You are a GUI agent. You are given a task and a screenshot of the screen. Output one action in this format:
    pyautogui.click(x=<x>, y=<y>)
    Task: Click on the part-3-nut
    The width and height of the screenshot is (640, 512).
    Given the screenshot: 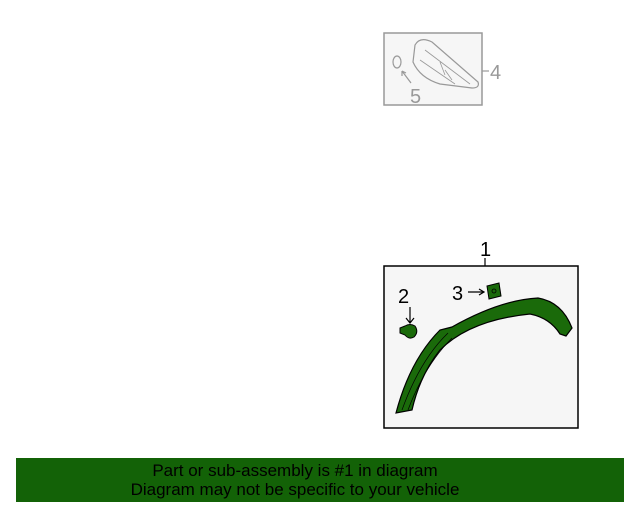 What is the action you would take?
    pyautogui.click(x=494, y=291)
    